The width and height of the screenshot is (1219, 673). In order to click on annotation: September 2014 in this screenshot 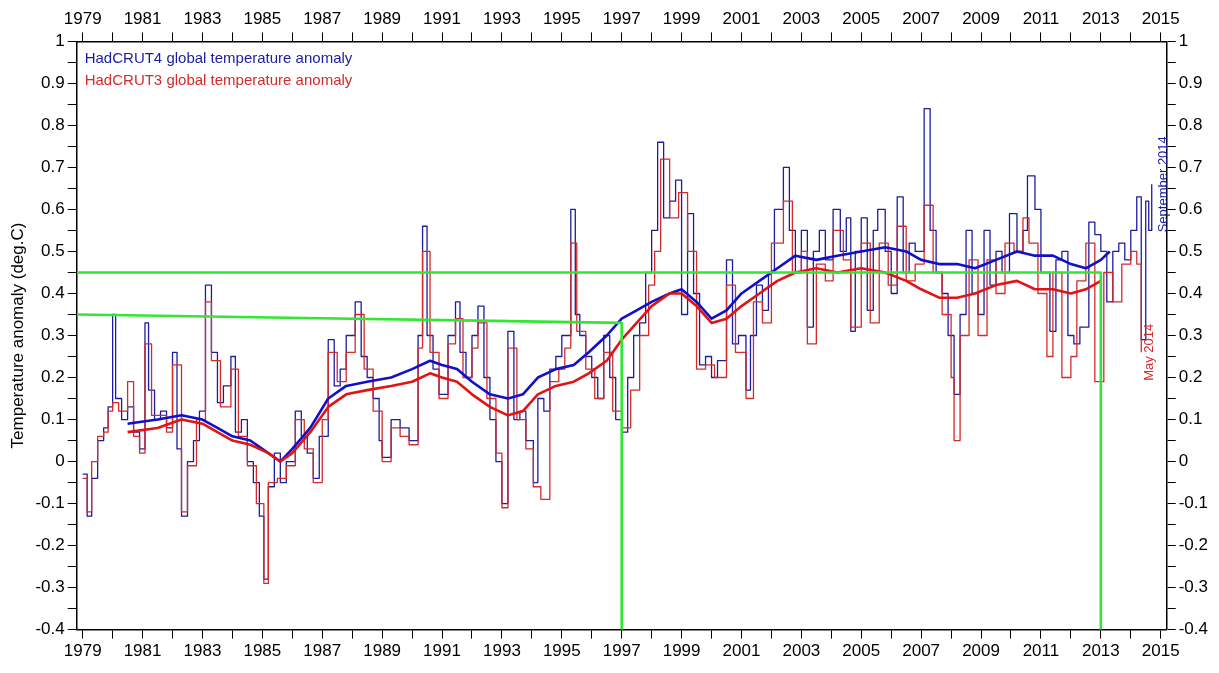, I will do `click(1162, 184)`.